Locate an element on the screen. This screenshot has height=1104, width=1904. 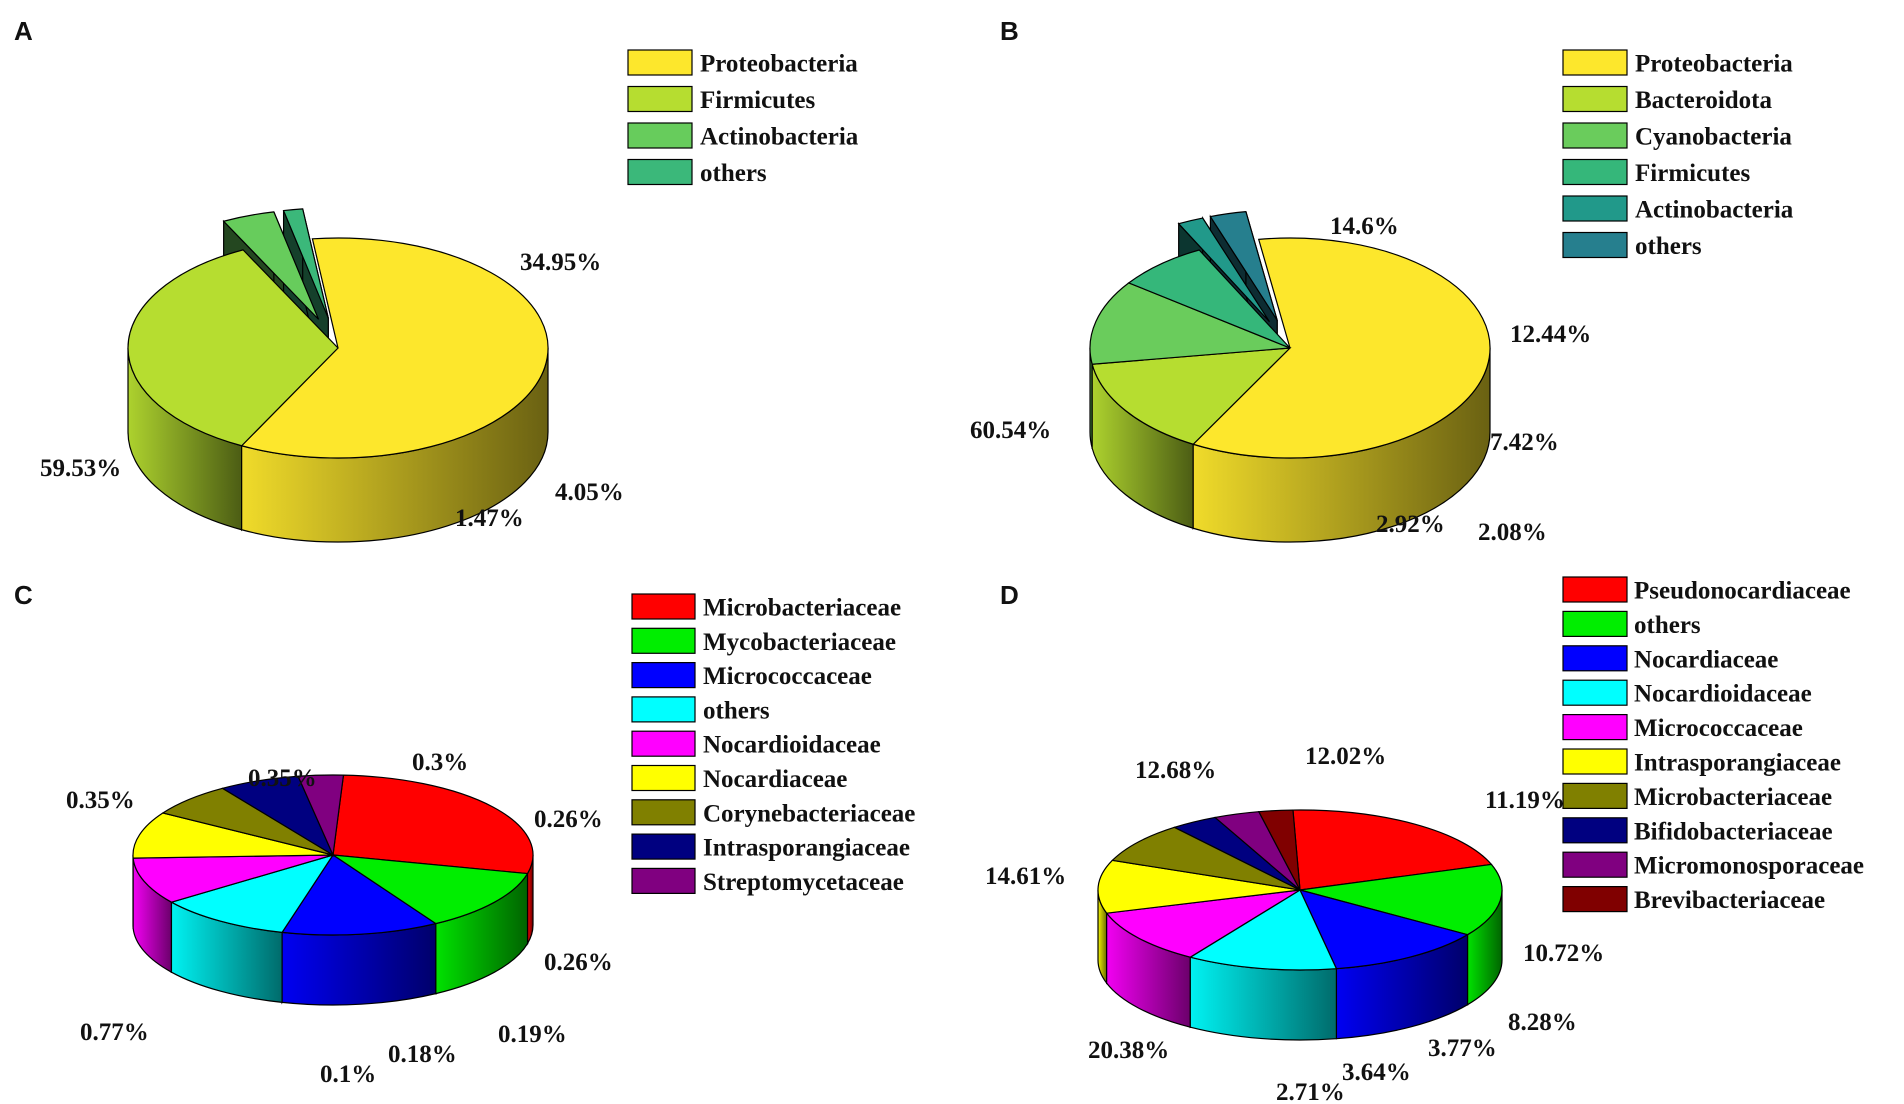
panel-letter-b: B is located at coordinates (1009, 31).